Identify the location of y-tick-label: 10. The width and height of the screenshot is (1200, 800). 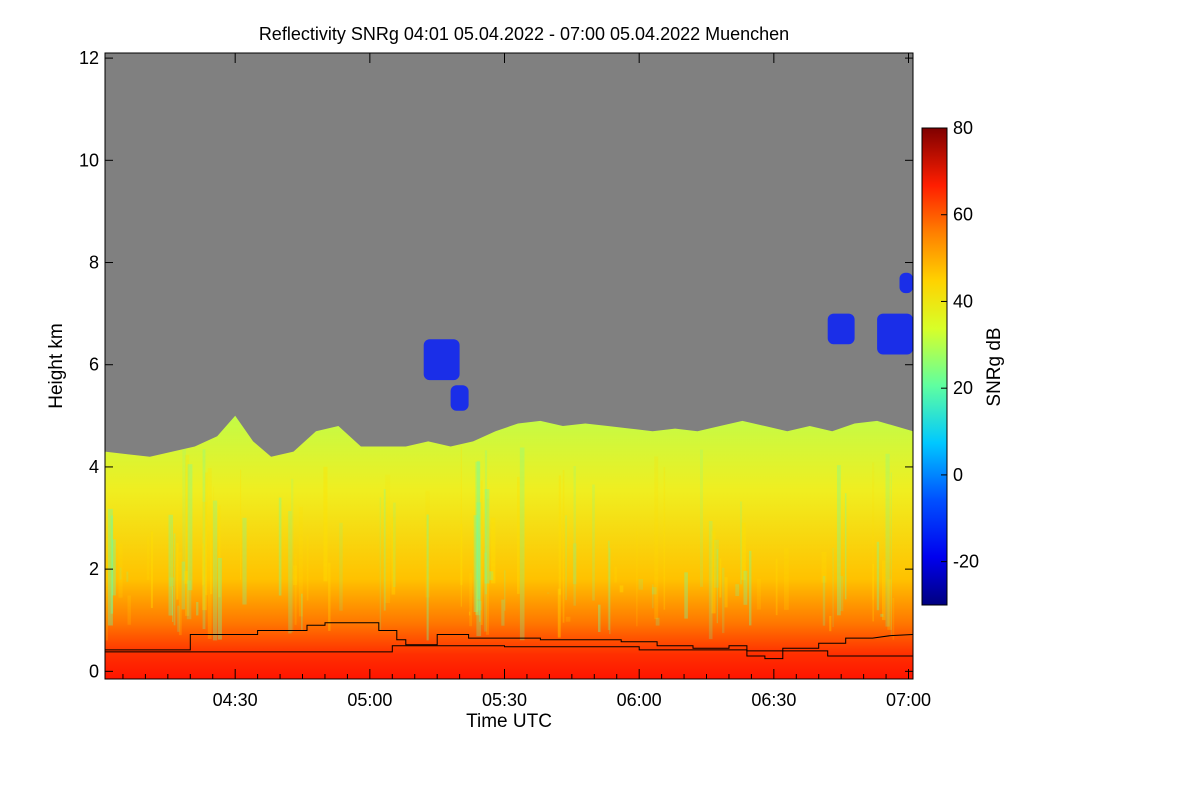
(89, 160).